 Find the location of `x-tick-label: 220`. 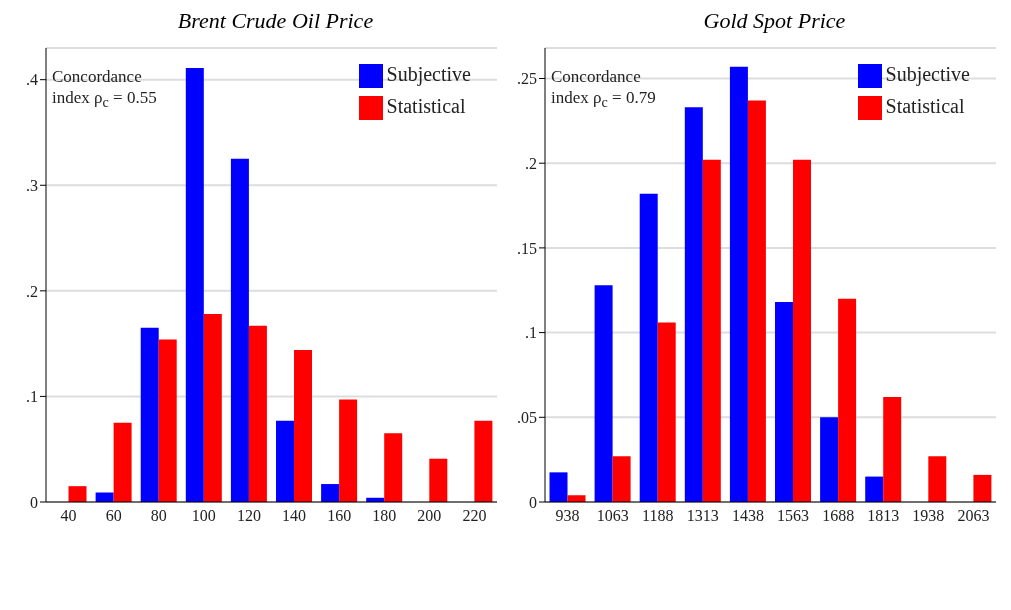

x-tick-label: 220 is located at coordinates (474, 516).